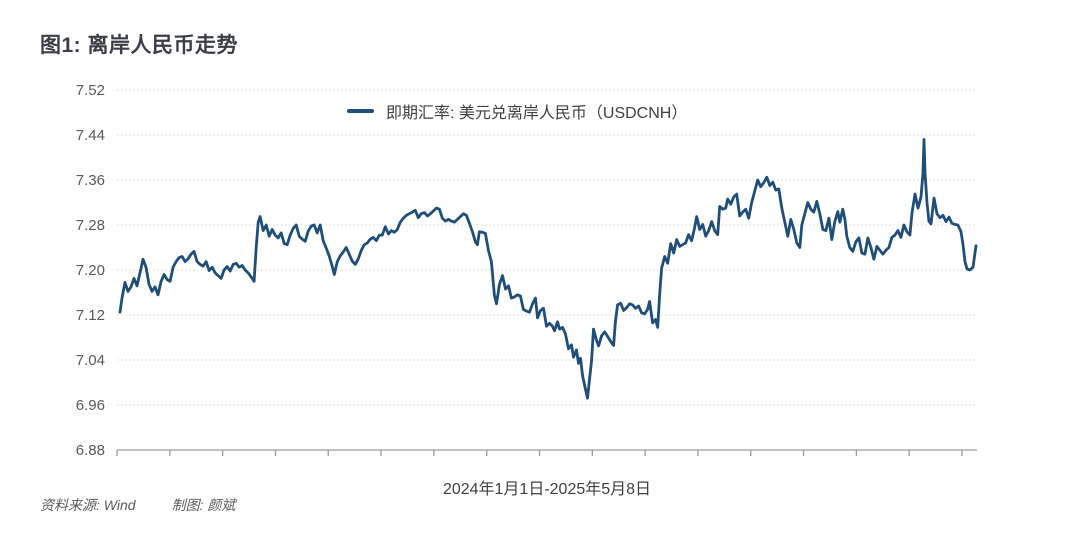 This screenshot has width=1080, height=543. I want to click on chart-title: 图1: 离岸人民币走势, so click(139, 45).